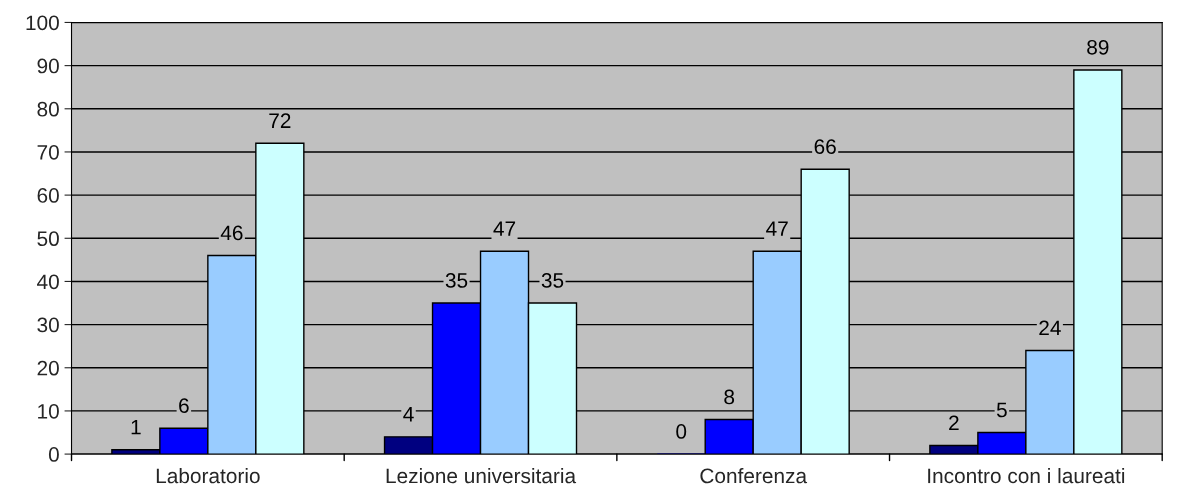 Image resolution: width=1192 pixels, height=499 pixels. I want to click on data-label: 5, so click(1001, 410).